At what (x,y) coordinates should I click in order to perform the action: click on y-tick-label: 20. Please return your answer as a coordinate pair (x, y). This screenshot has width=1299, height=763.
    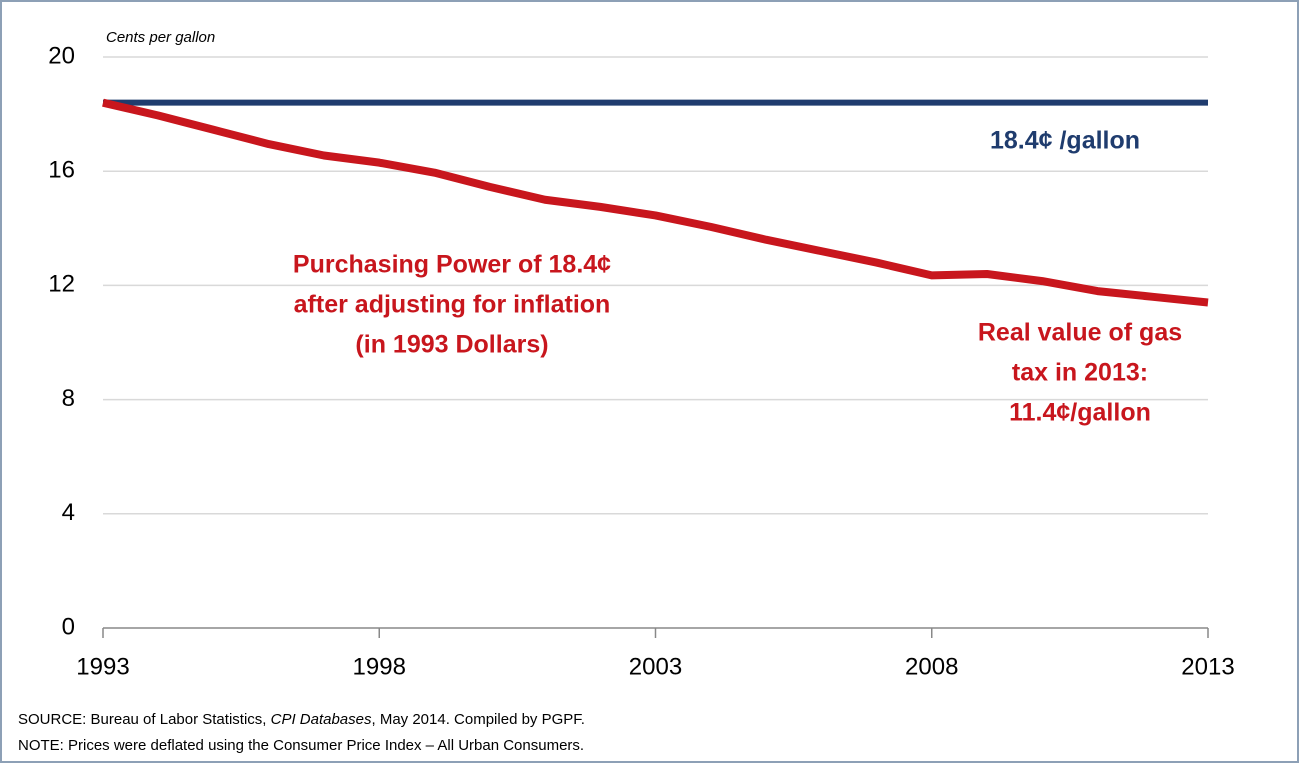
    Looking at the image, I should click on (61, 55).